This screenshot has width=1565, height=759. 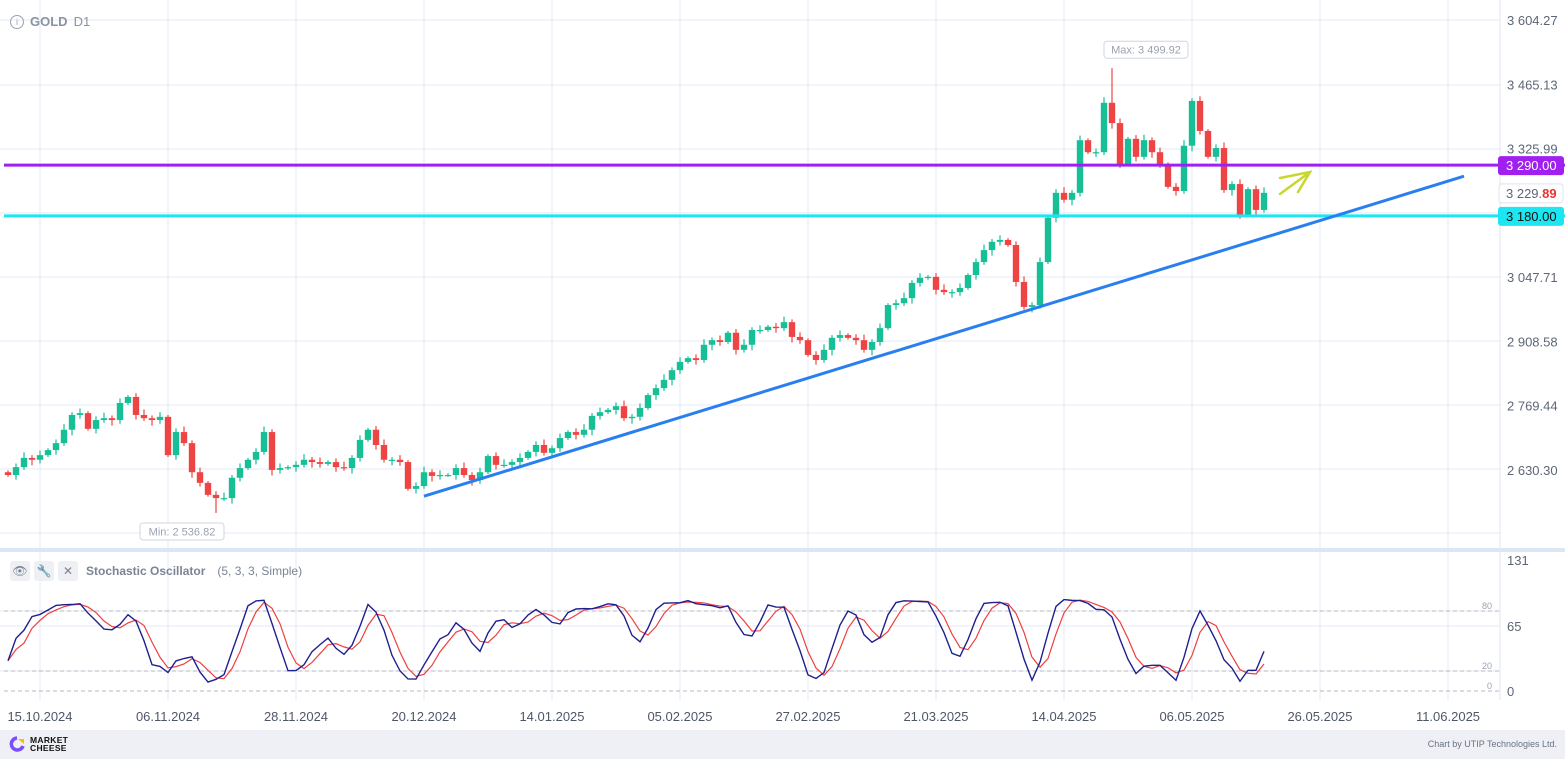 I want to click on timeframe-label: D1, so click(x=82, y=21).